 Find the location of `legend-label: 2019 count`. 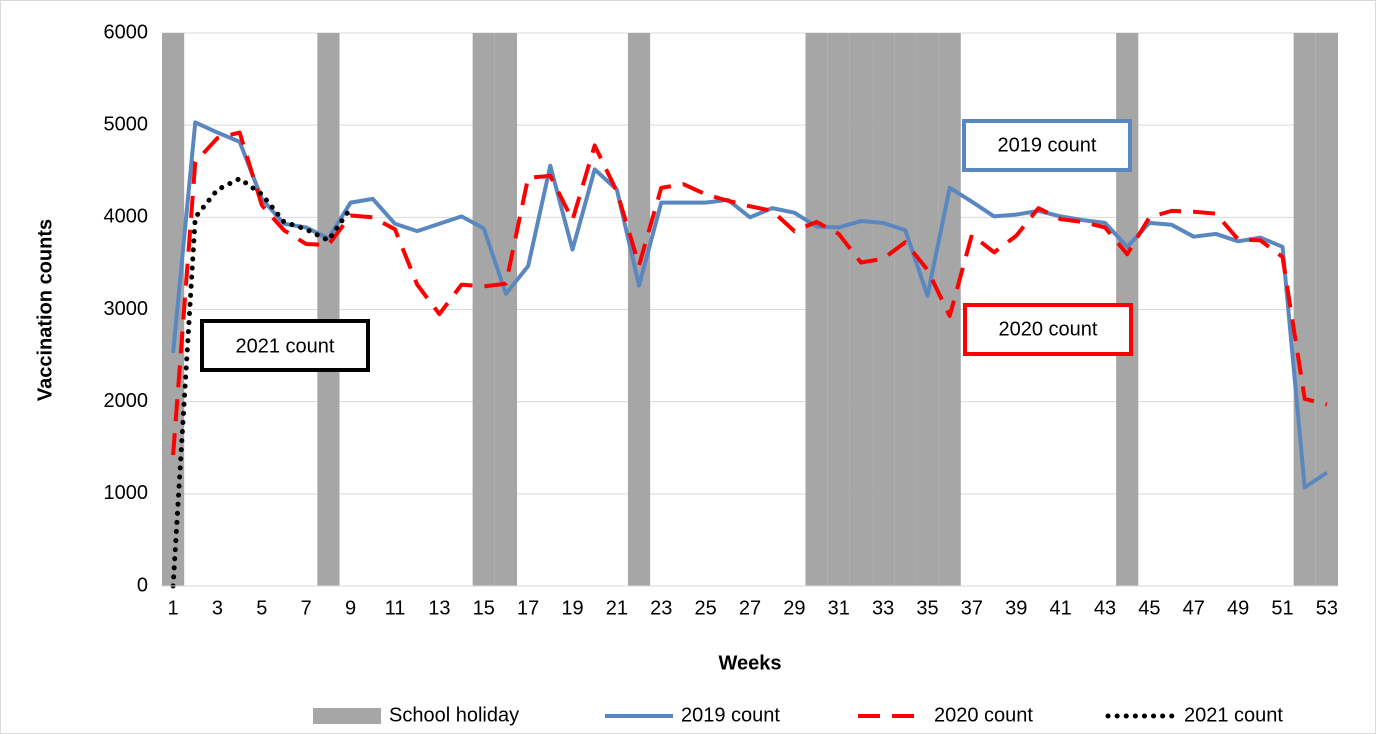

legend-label: 2019 count is located at coordinates (730, 715).